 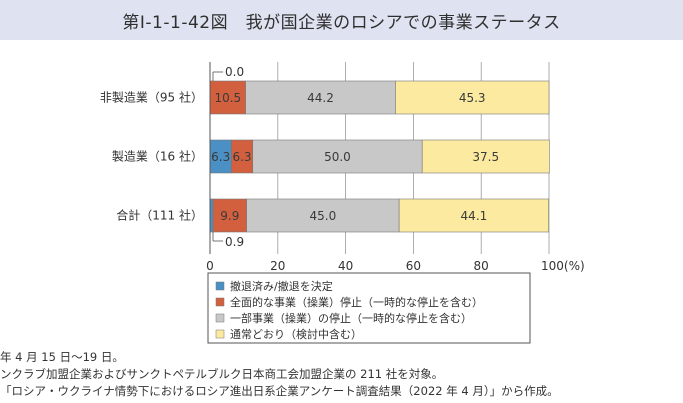 I want to click on x-tick-label: 0, so click(x=210, y=266).